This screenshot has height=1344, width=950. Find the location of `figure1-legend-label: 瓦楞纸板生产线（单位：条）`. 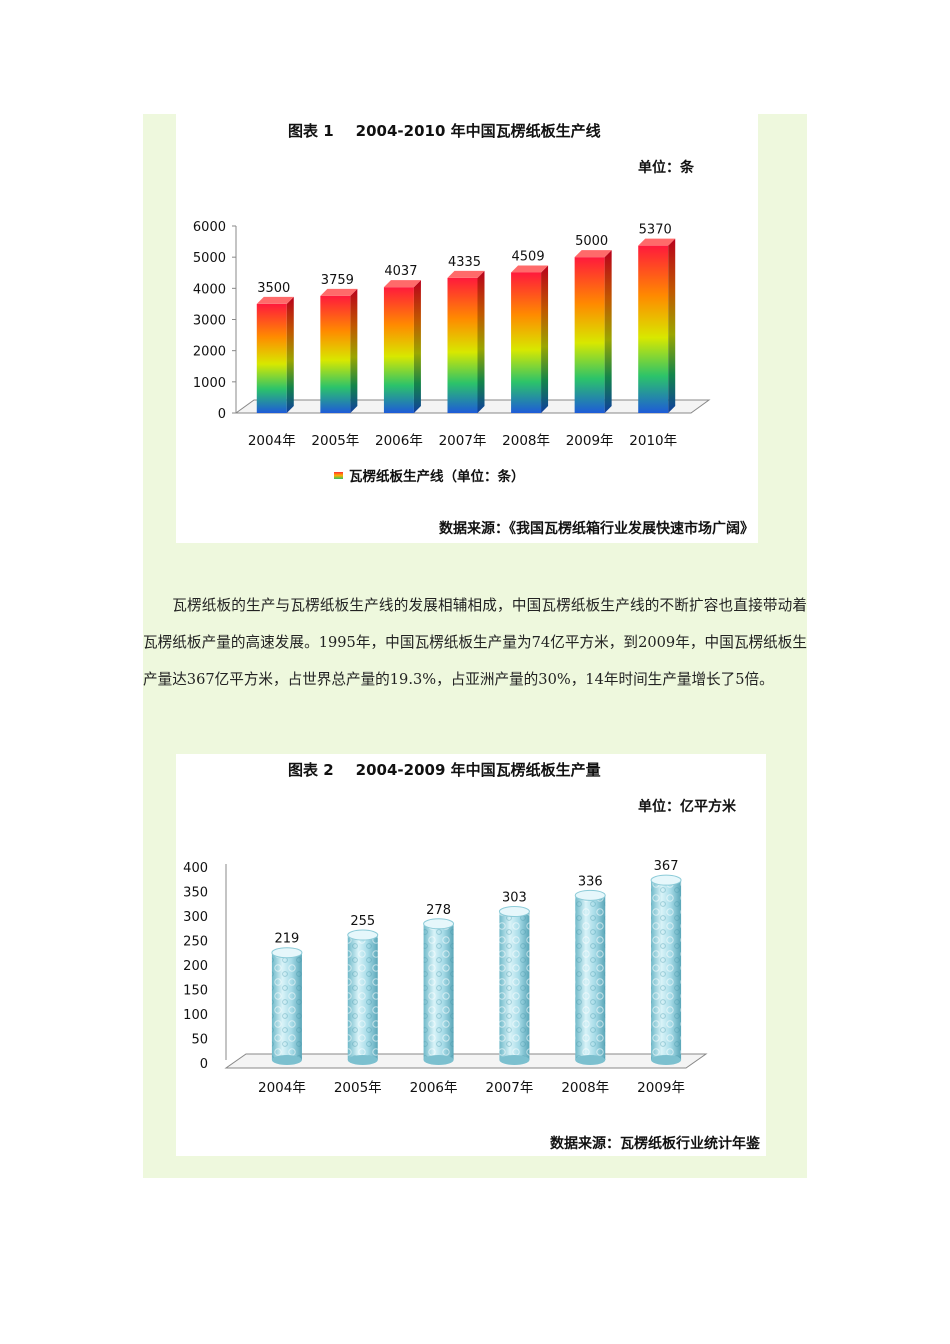

figure1-legend-label: 瓦楞纸板生产线（单位：条） is located at coordinates (437, 477).